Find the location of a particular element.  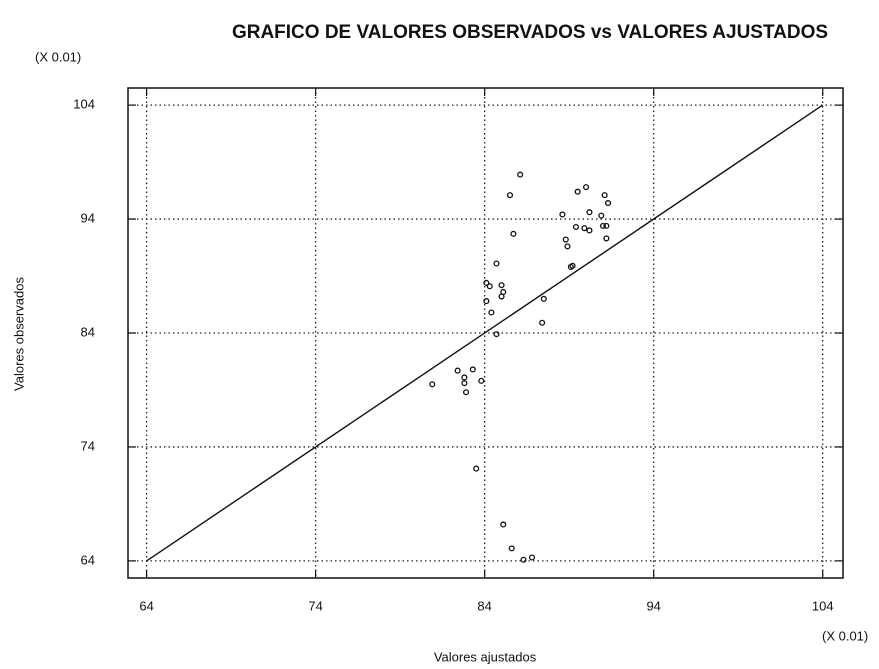

y-axis-label: Valores observados is located at coordinates (18, 334).